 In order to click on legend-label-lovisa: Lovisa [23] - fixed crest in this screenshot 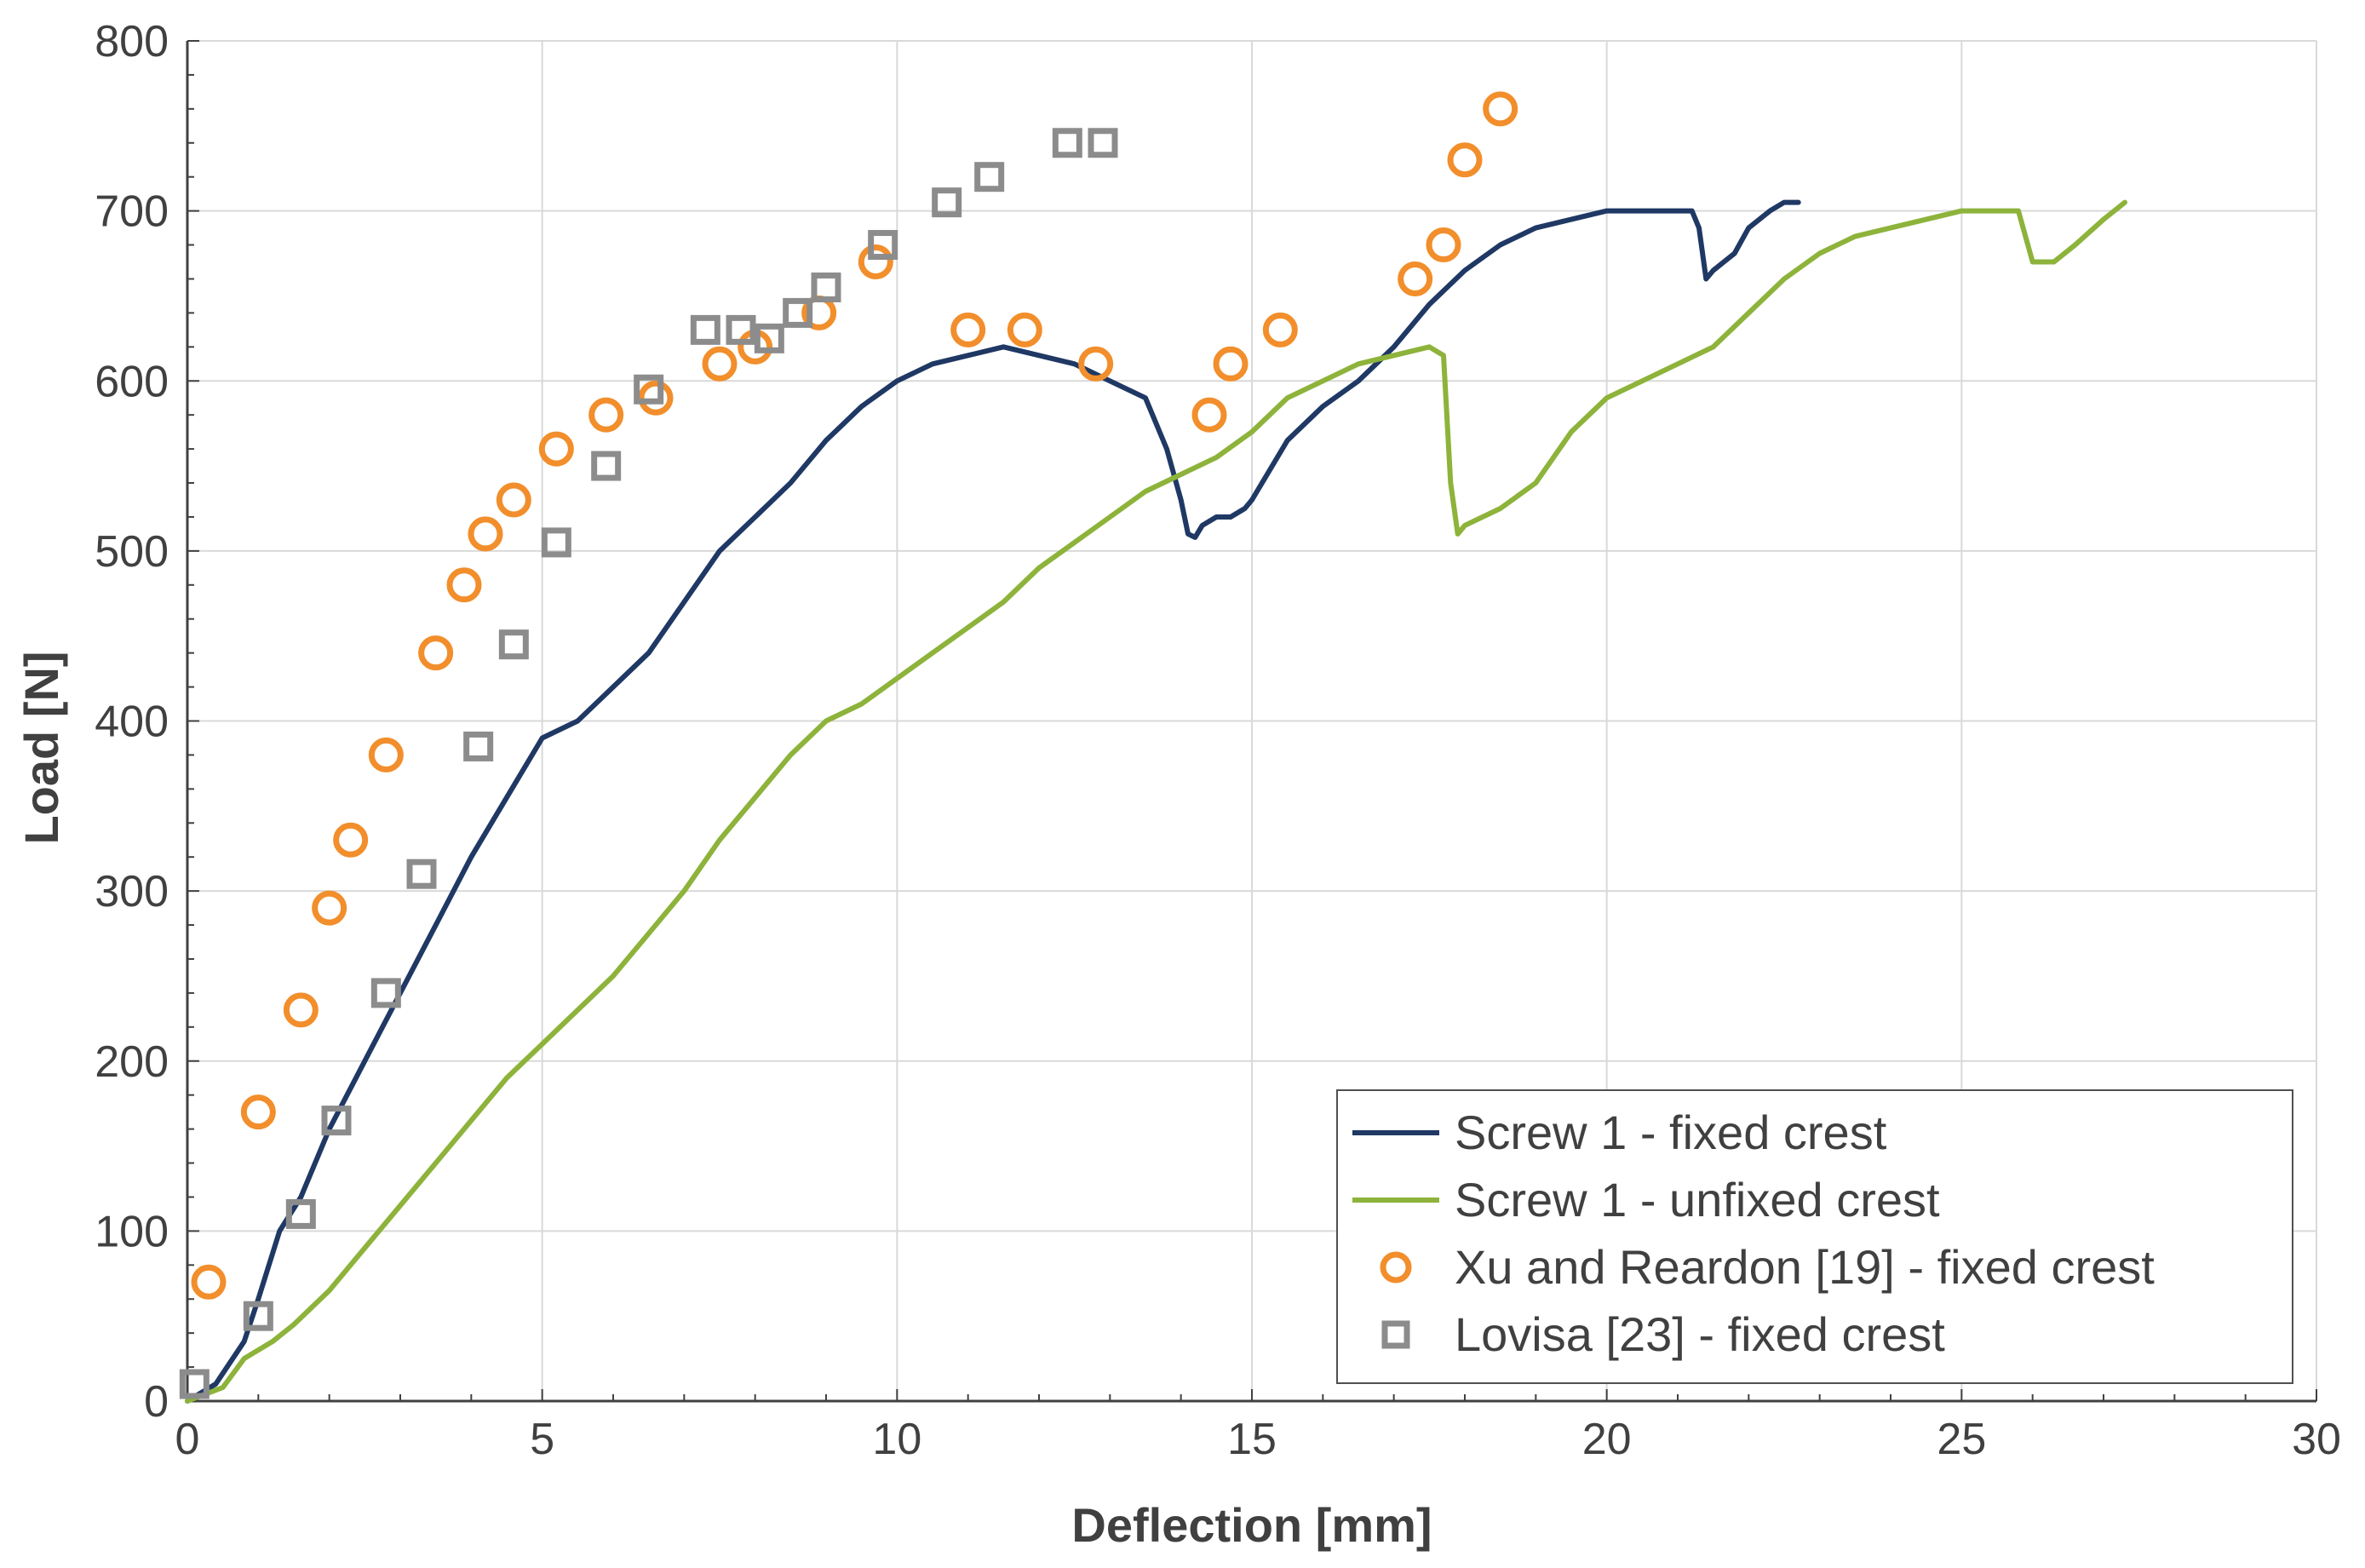, I will do `click(1700, 1334)`.